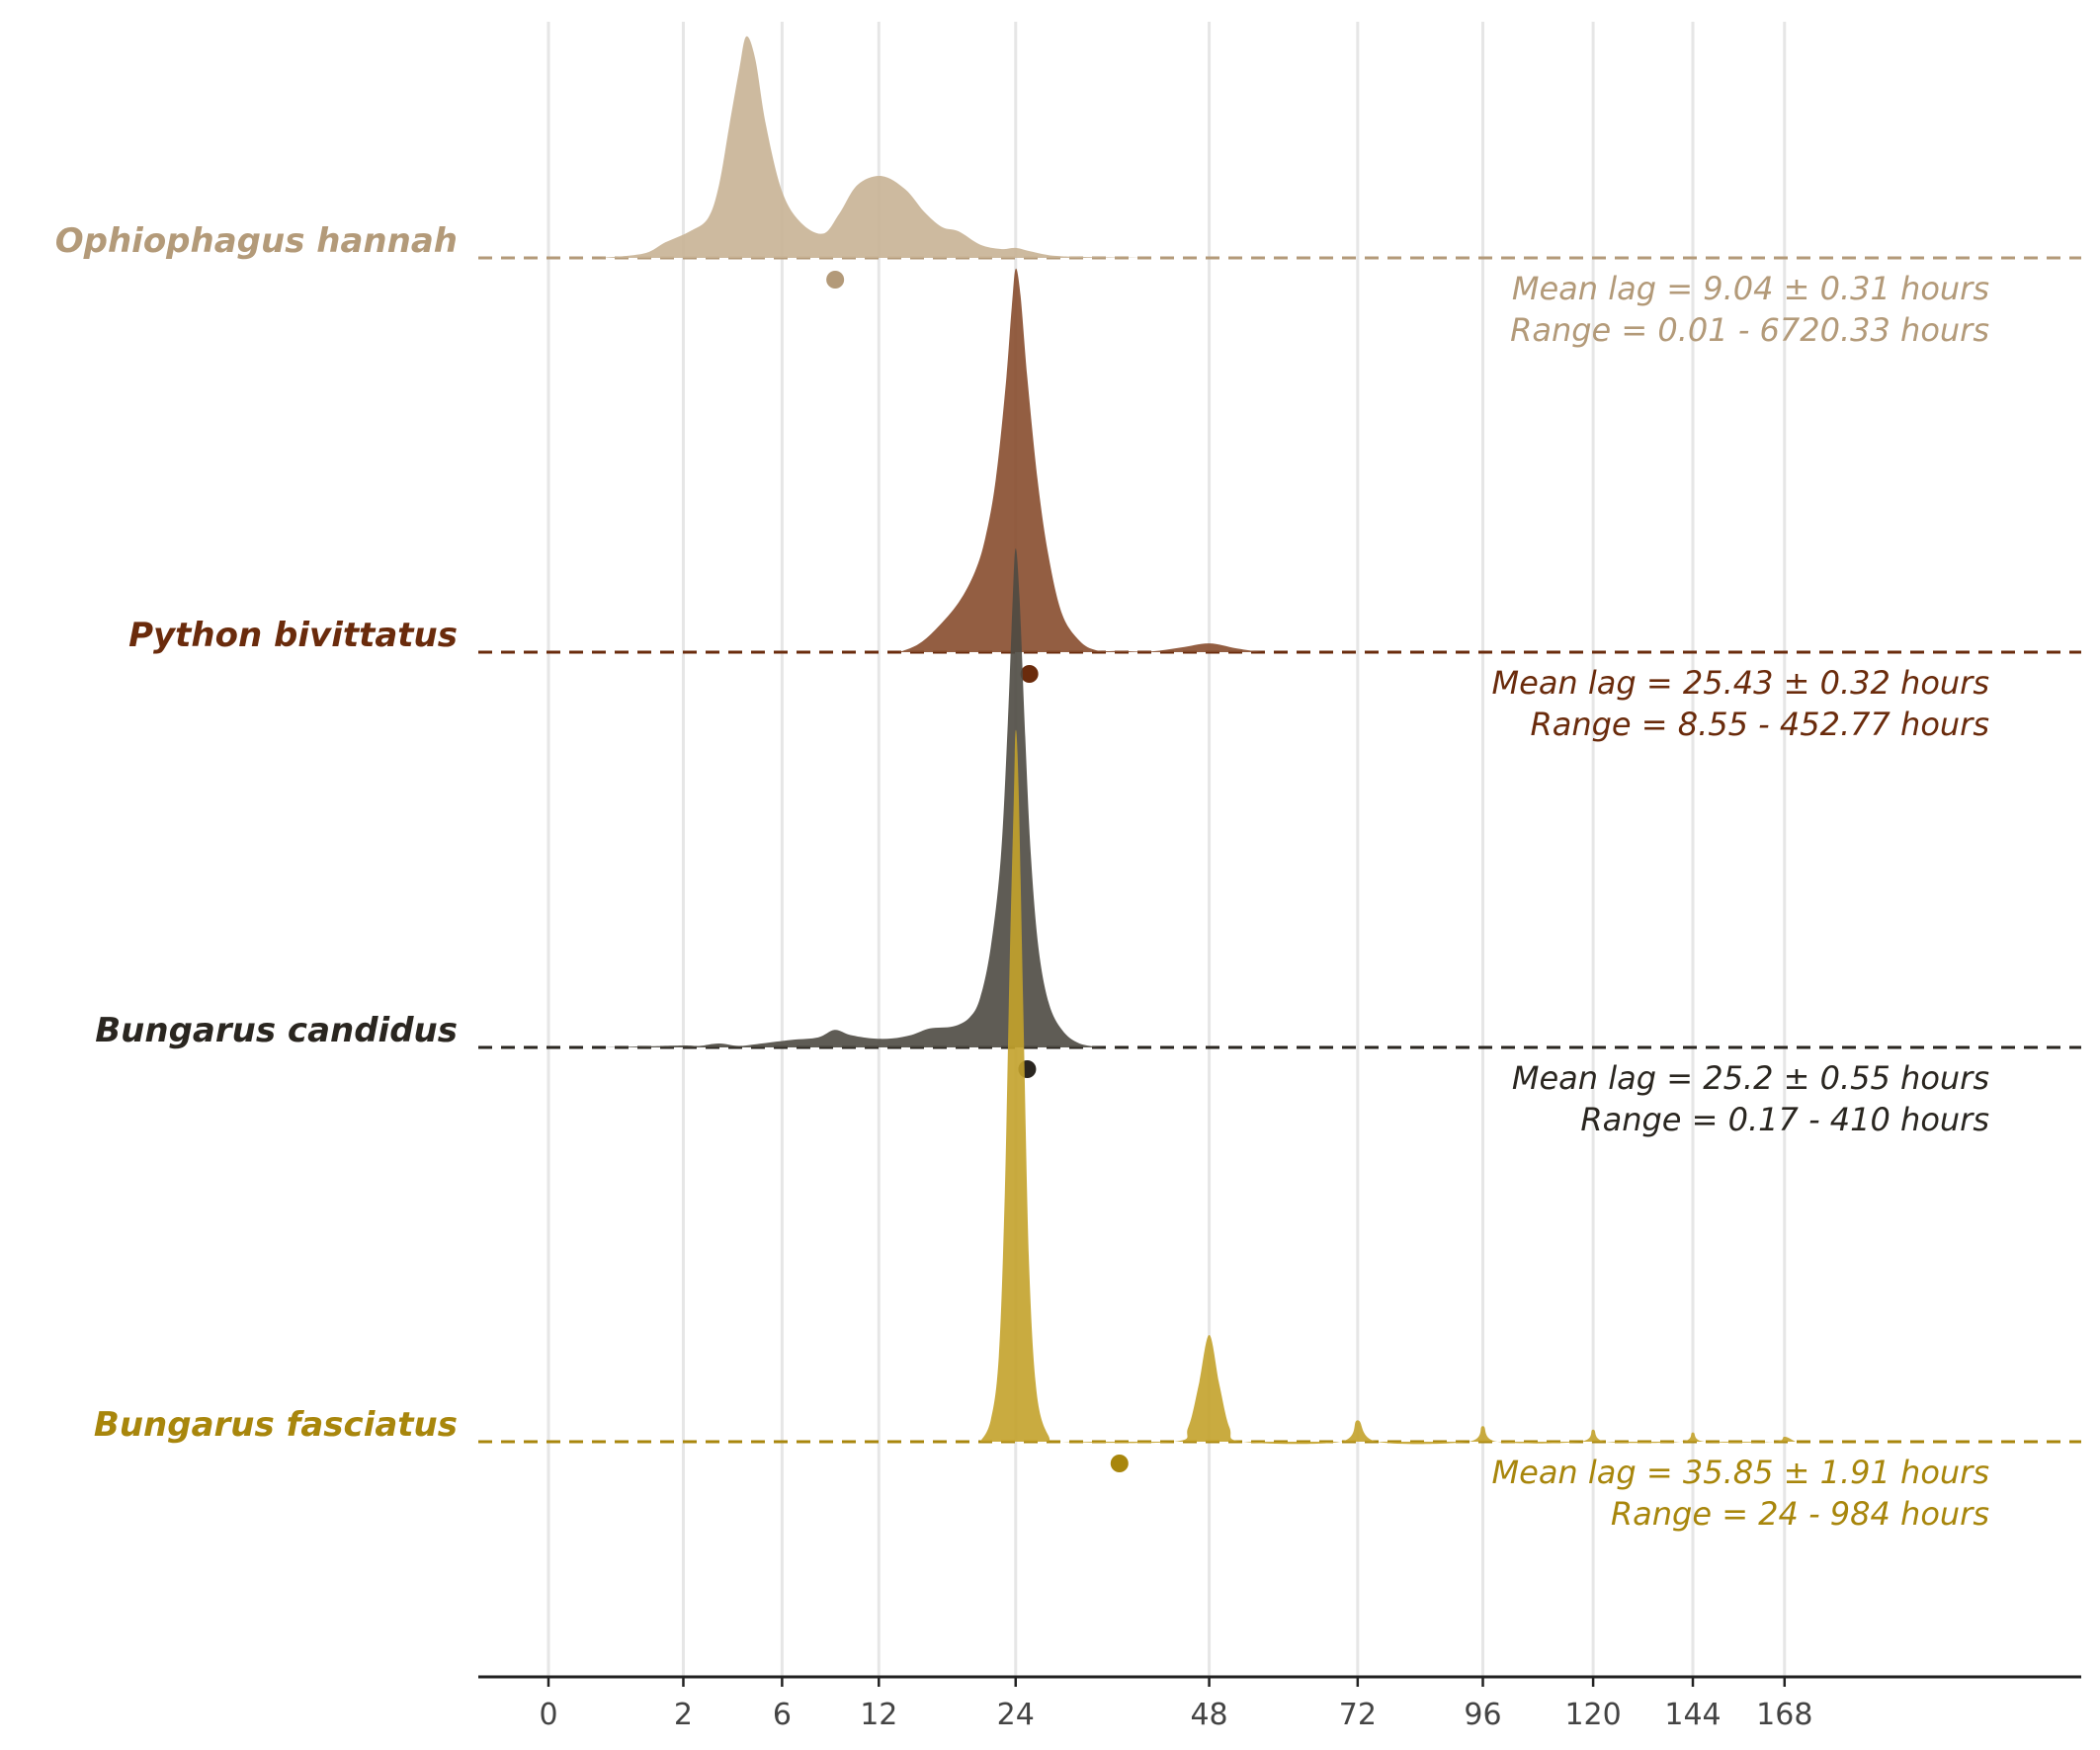 The image size is (2100, 1750). What do you see at coordinates (1749, 330) in the screenshot?
I see `range-annotation-ophiophagus-hannah: Range = 0.01 - 6720.33 hours` at bounding box center [1749, 330].